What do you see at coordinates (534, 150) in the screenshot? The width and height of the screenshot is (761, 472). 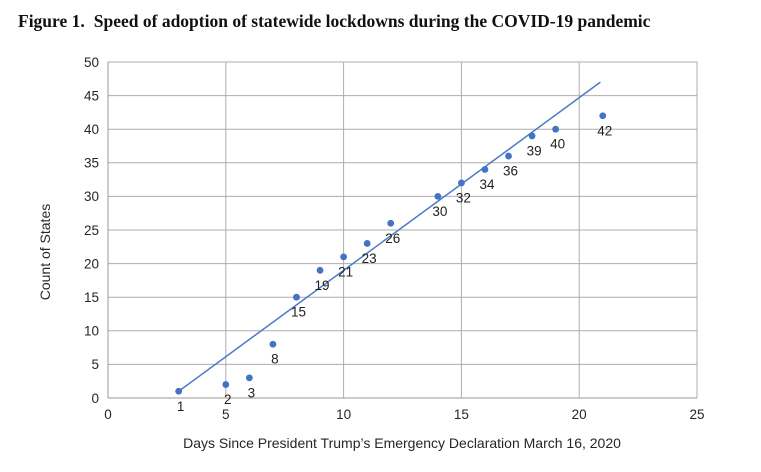 I see `point-label: 39` at bounding box center [534, 150].